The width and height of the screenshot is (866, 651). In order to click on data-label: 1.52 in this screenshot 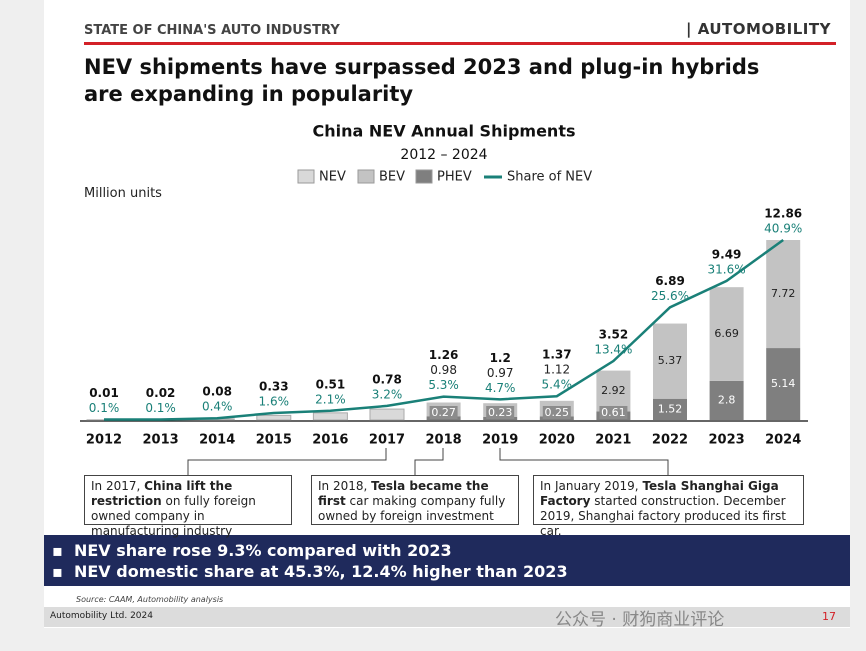, I will do `click(670, 408)`.